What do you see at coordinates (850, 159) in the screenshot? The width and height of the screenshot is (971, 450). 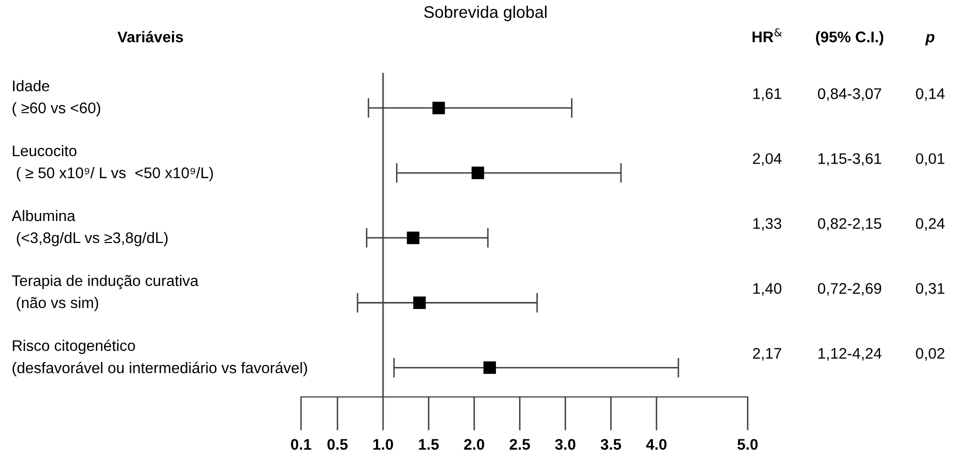 I see `text: 1,15-3,61` at bounding box center [850, 159].